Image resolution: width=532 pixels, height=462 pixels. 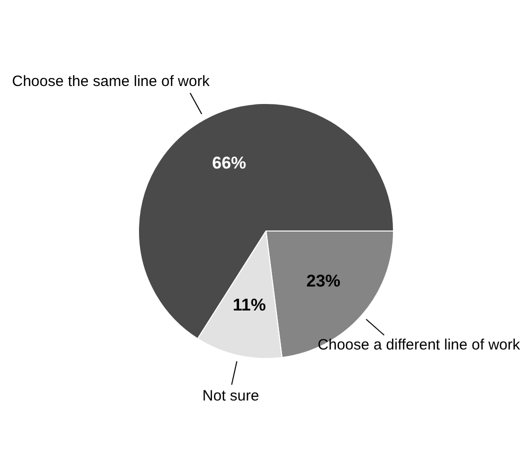 What do you see at coordinates (231, 395) in the screenshot?
I see `slice-label: Not sure` at bounding box center [231, 395].